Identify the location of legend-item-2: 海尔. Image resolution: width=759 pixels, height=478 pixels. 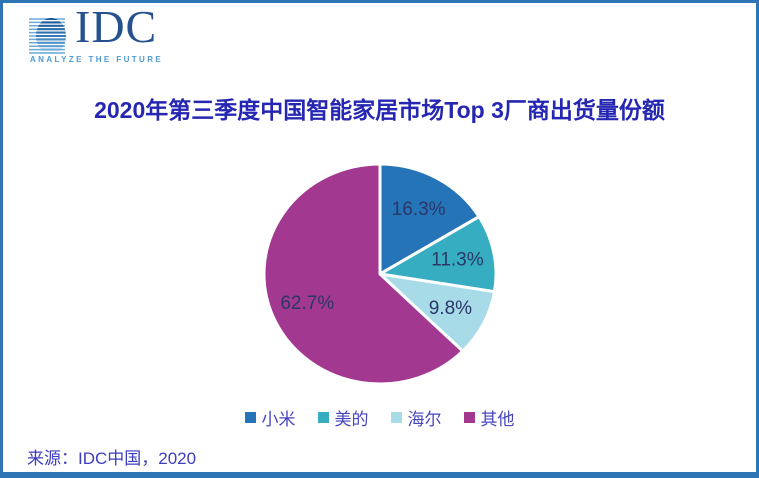
(416, 417).